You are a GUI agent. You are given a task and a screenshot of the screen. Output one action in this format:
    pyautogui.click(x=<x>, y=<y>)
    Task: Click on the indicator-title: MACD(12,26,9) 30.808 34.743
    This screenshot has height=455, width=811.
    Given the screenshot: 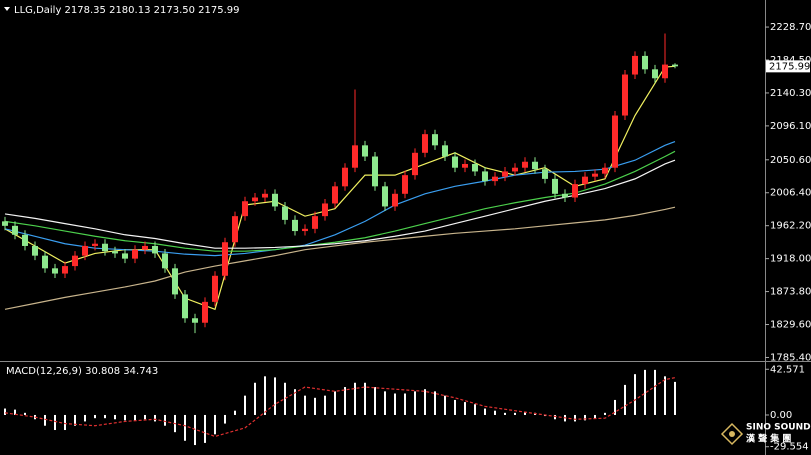 What is the action you would take?
    pyautogui.click(x=82, y=371)
    